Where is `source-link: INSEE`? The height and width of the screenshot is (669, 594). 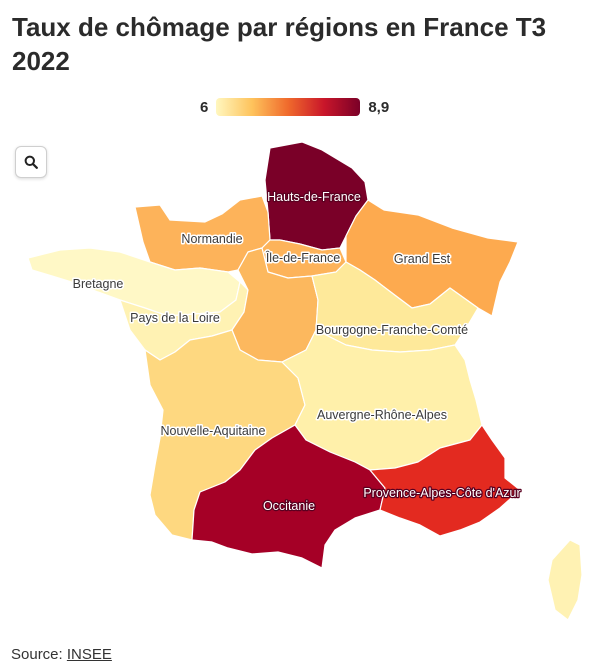 source-link: INSEE is located at coordinates (89, 654).